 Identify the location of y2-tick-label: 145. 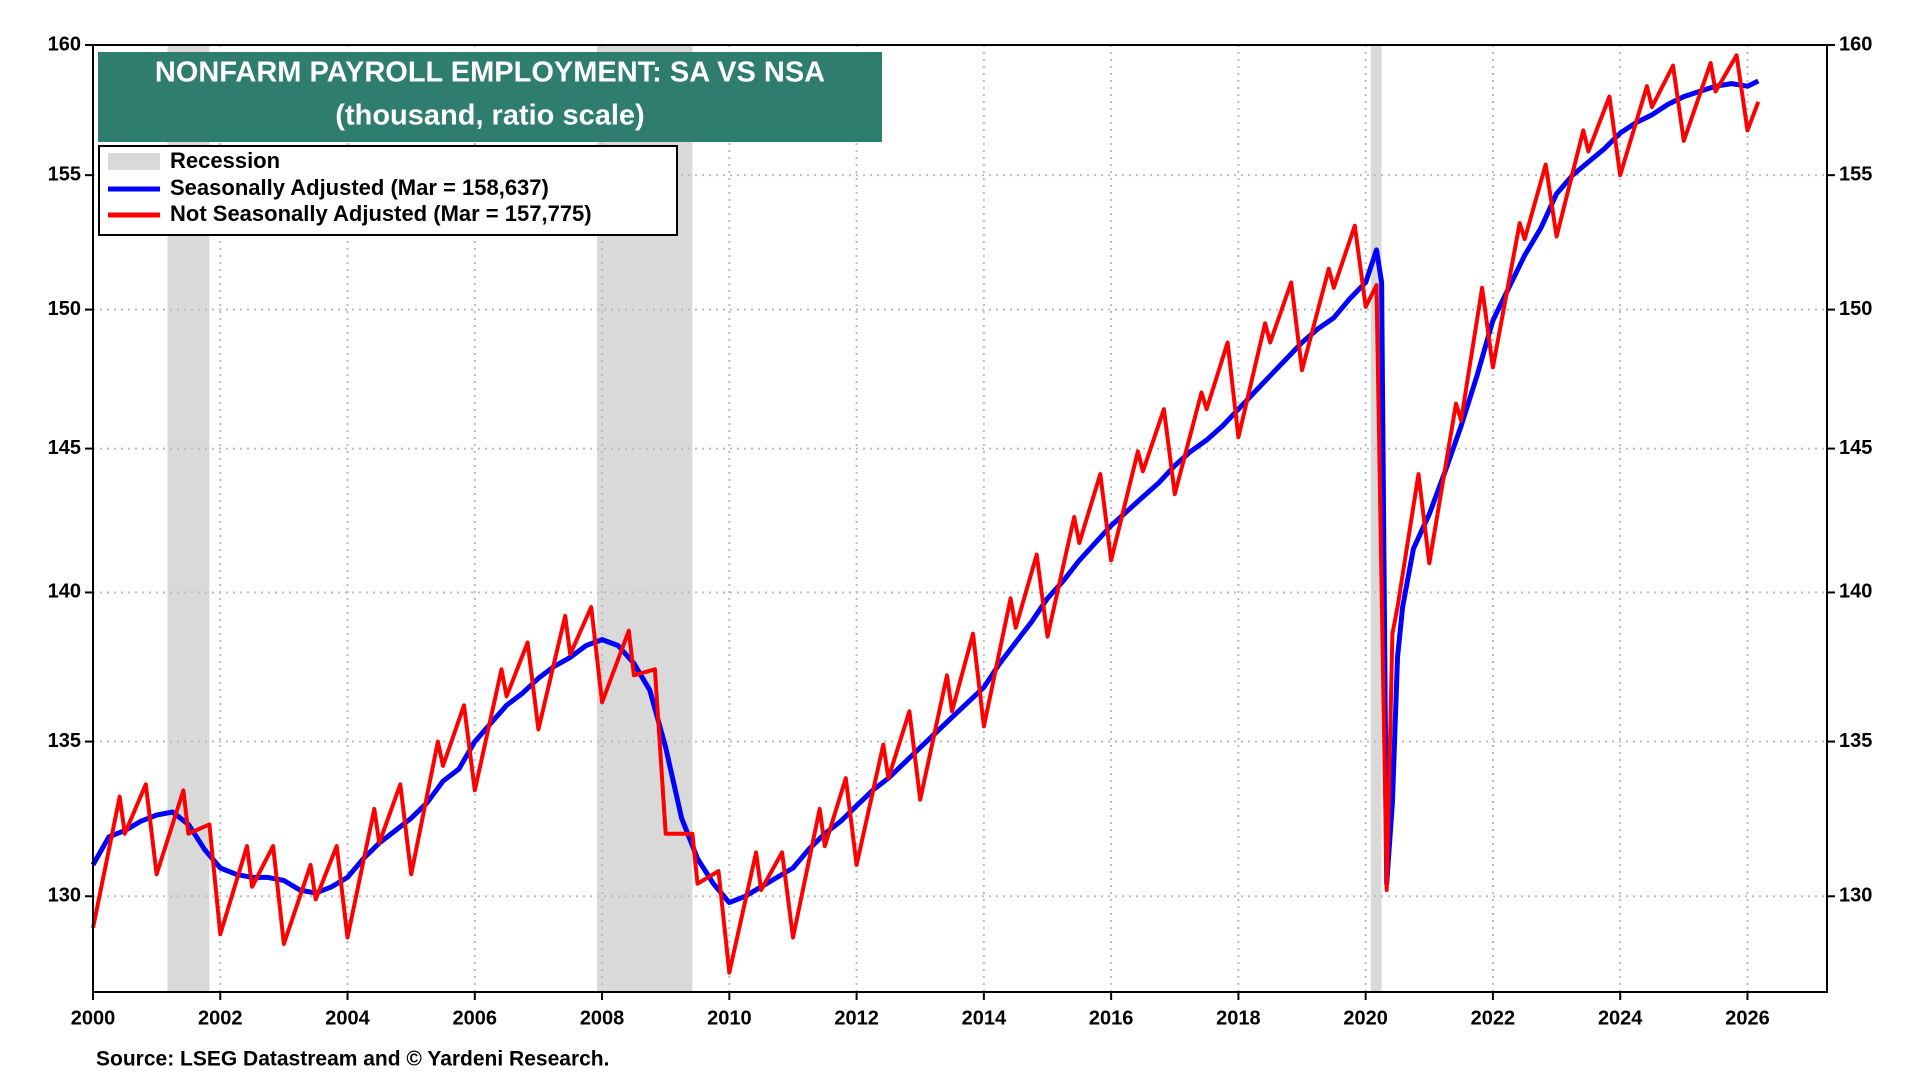
(1855, 448).